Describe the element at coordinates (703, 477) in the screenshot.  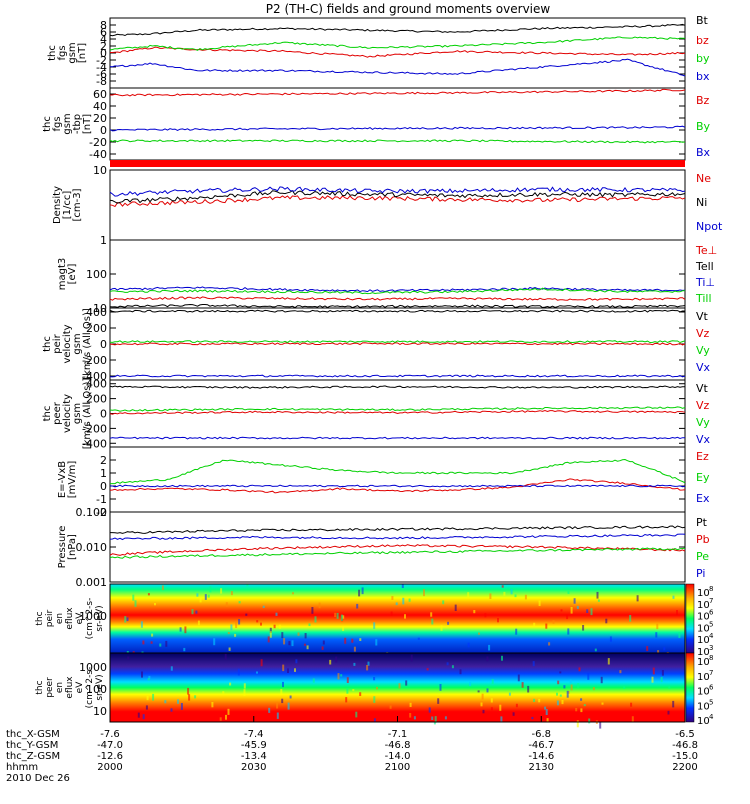
I see `legend-entry: Ey` at that location.